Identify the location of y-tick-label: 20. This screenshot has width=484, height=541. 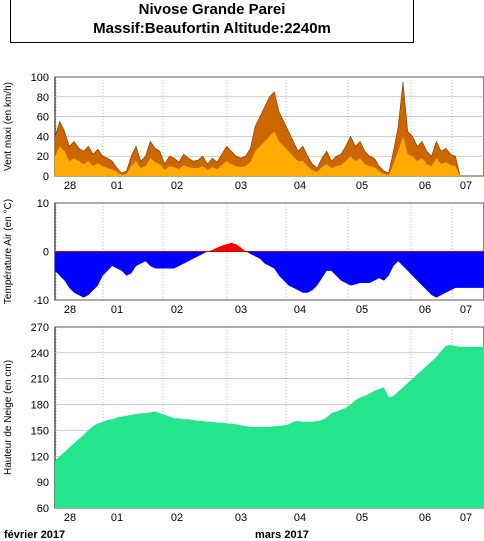
(43, 157).